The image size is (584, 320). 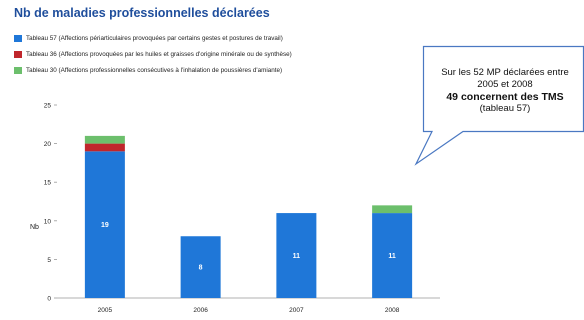 I want to click on callout-line-4: (tableau 57), so click(x=505, y=108).